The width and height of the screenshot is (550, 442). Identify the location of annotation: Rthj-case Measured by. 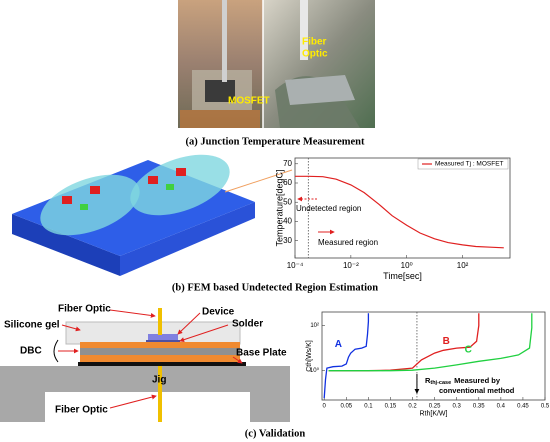
(463, 381).